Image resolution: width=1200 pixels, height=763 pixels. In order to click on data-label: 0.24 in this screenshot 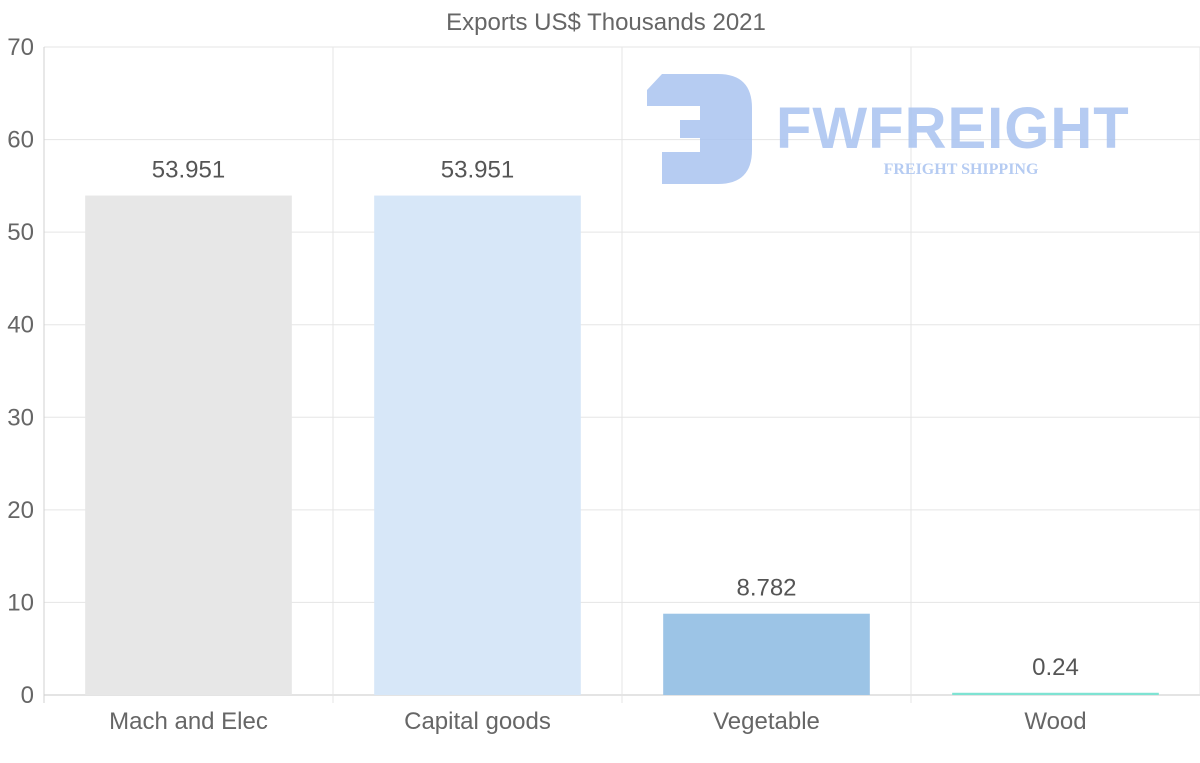, I will do `click(1055, 667)`.